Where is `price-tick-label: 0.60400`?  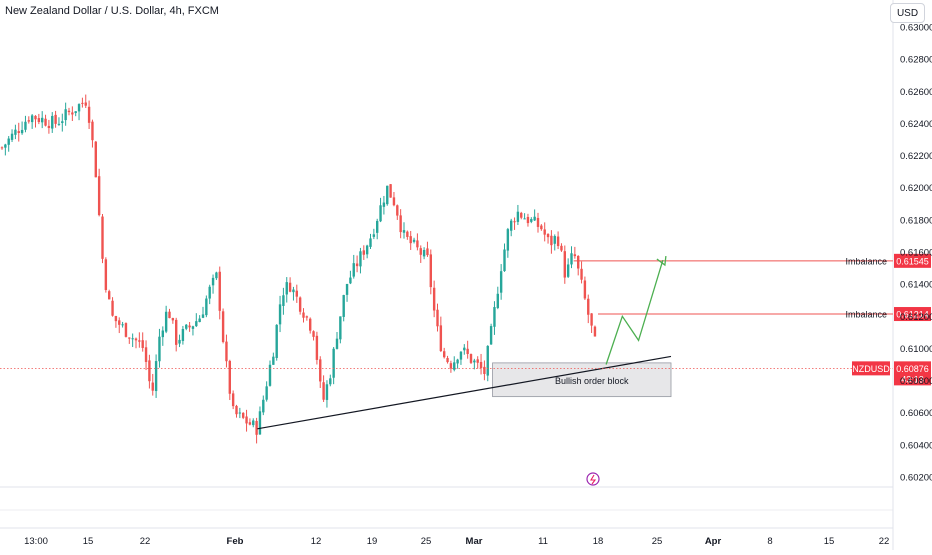 price-tick-label: 0.60400 is located at coordinates (916, 445).